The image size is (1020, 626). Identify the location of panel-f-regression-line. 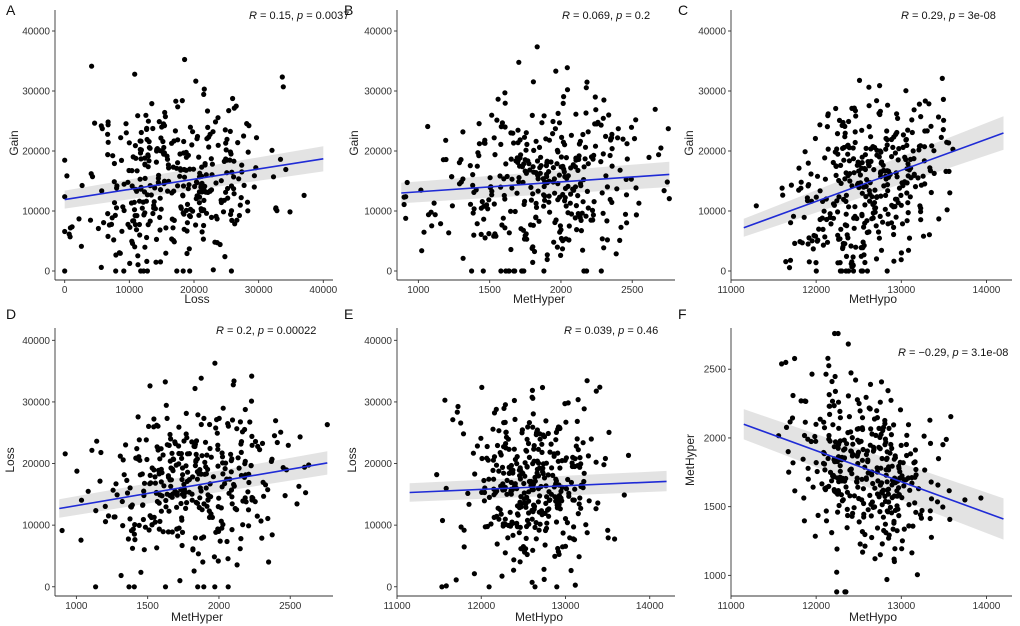
(873, 471).